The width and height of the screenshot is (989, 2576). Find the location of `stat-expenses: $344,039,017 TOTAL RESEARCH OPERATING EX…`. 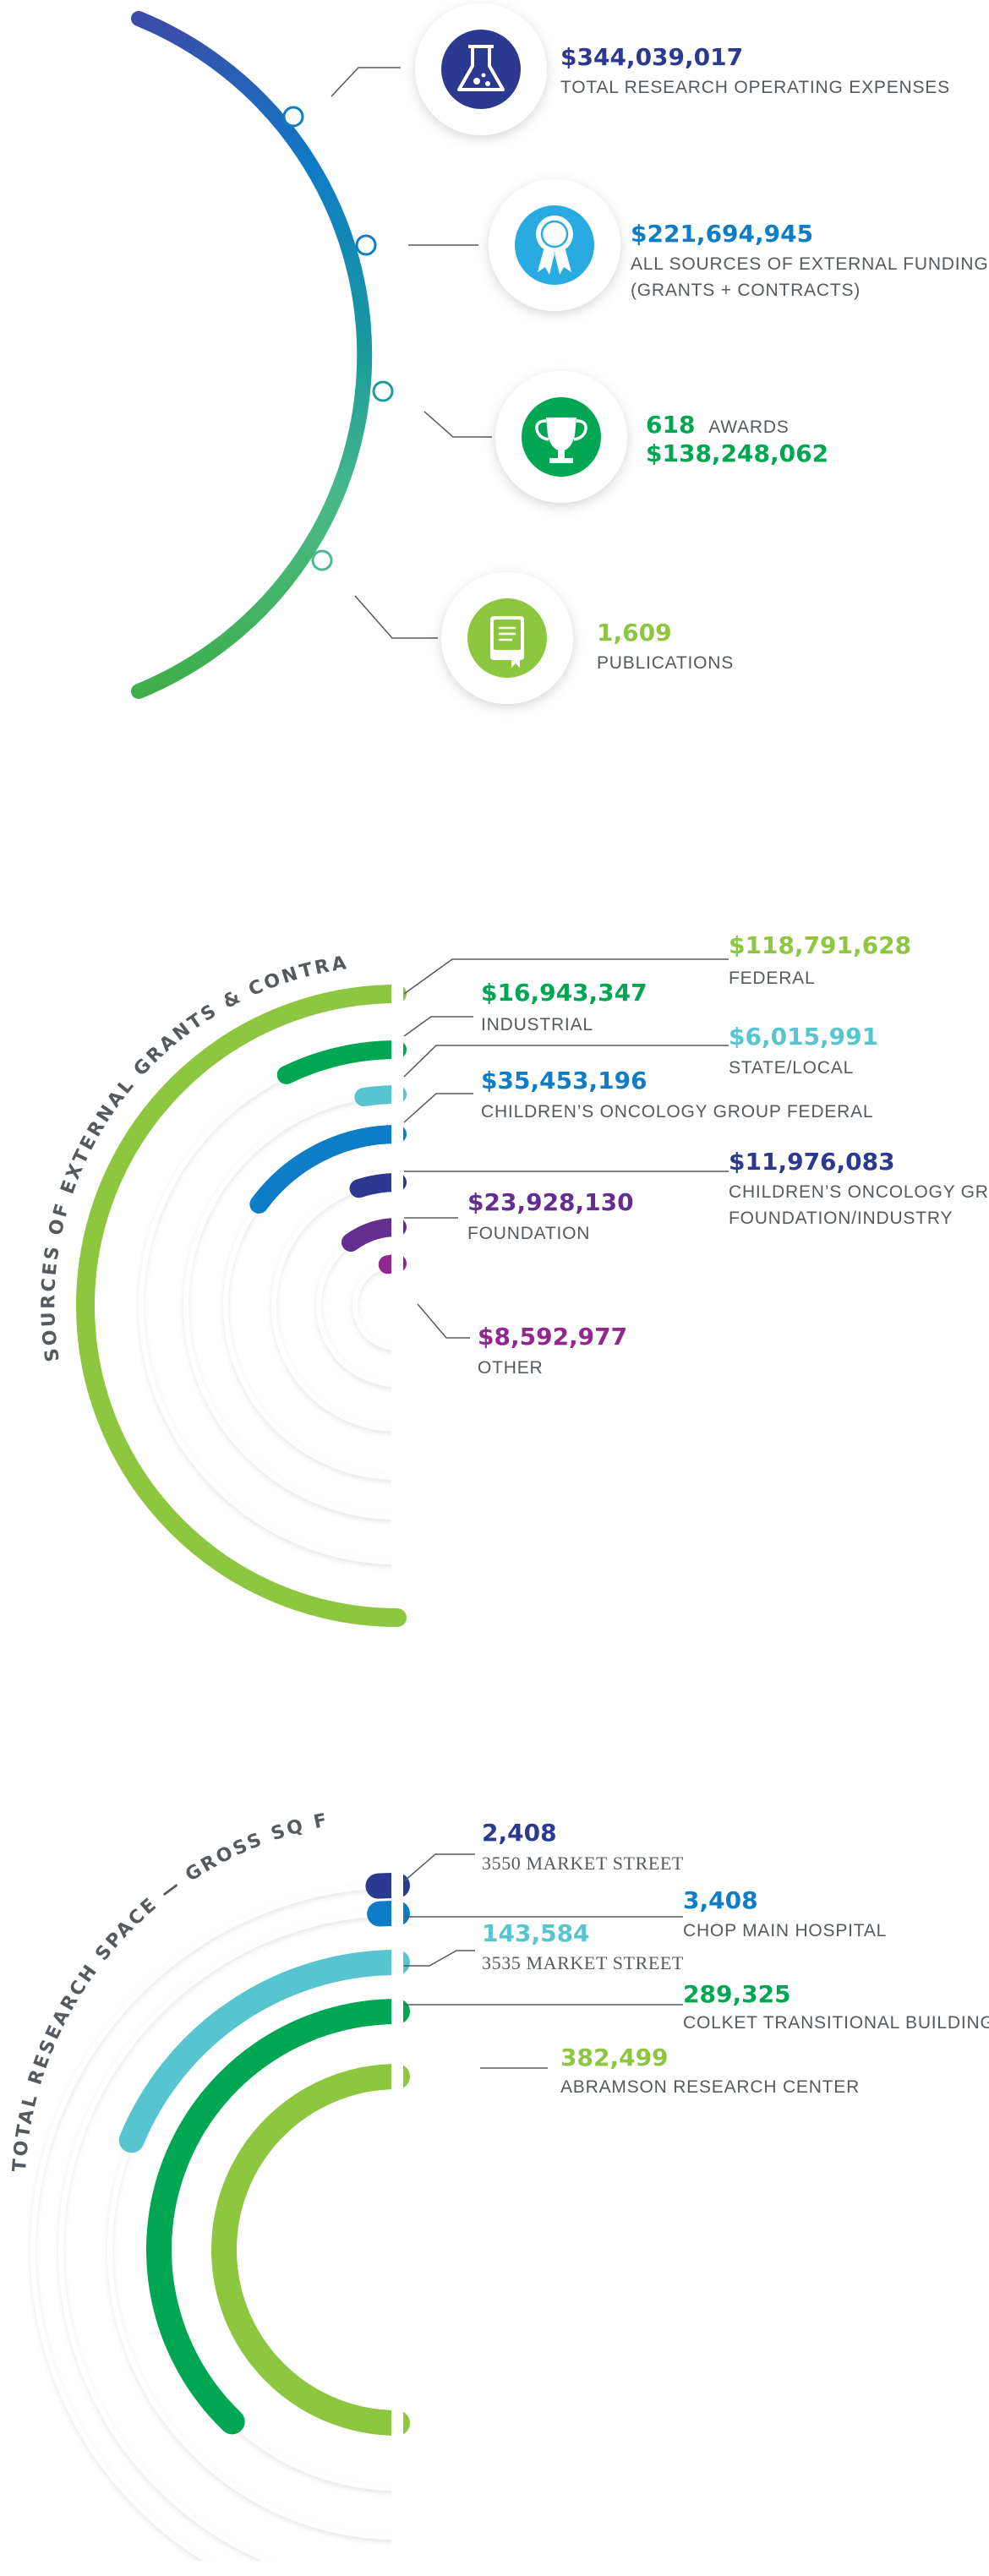

stat-expenses: $344,039,017 TOTAL RESEARCH OPERATING EX… is located at coordinates (682, 69).